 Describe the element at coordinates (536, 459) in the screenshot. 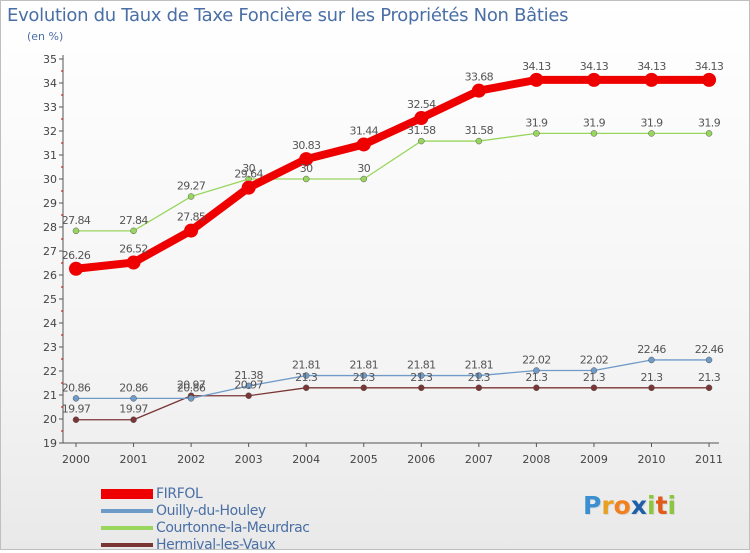

I see `x-tick-label: 2008` at that location.